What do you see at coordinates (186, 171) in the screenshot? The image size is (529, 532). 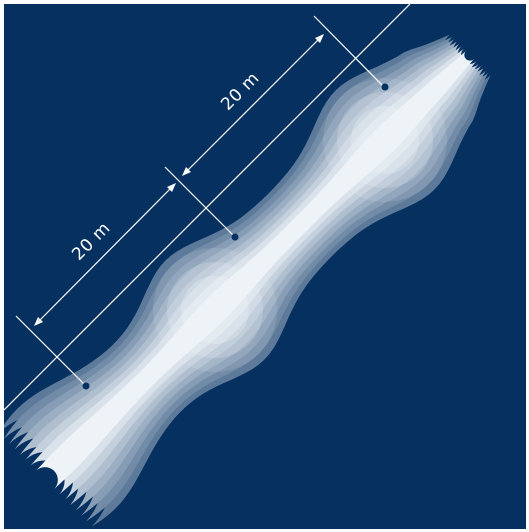 I see `arrowhead-upper-start` at bounding box center [186, 171].